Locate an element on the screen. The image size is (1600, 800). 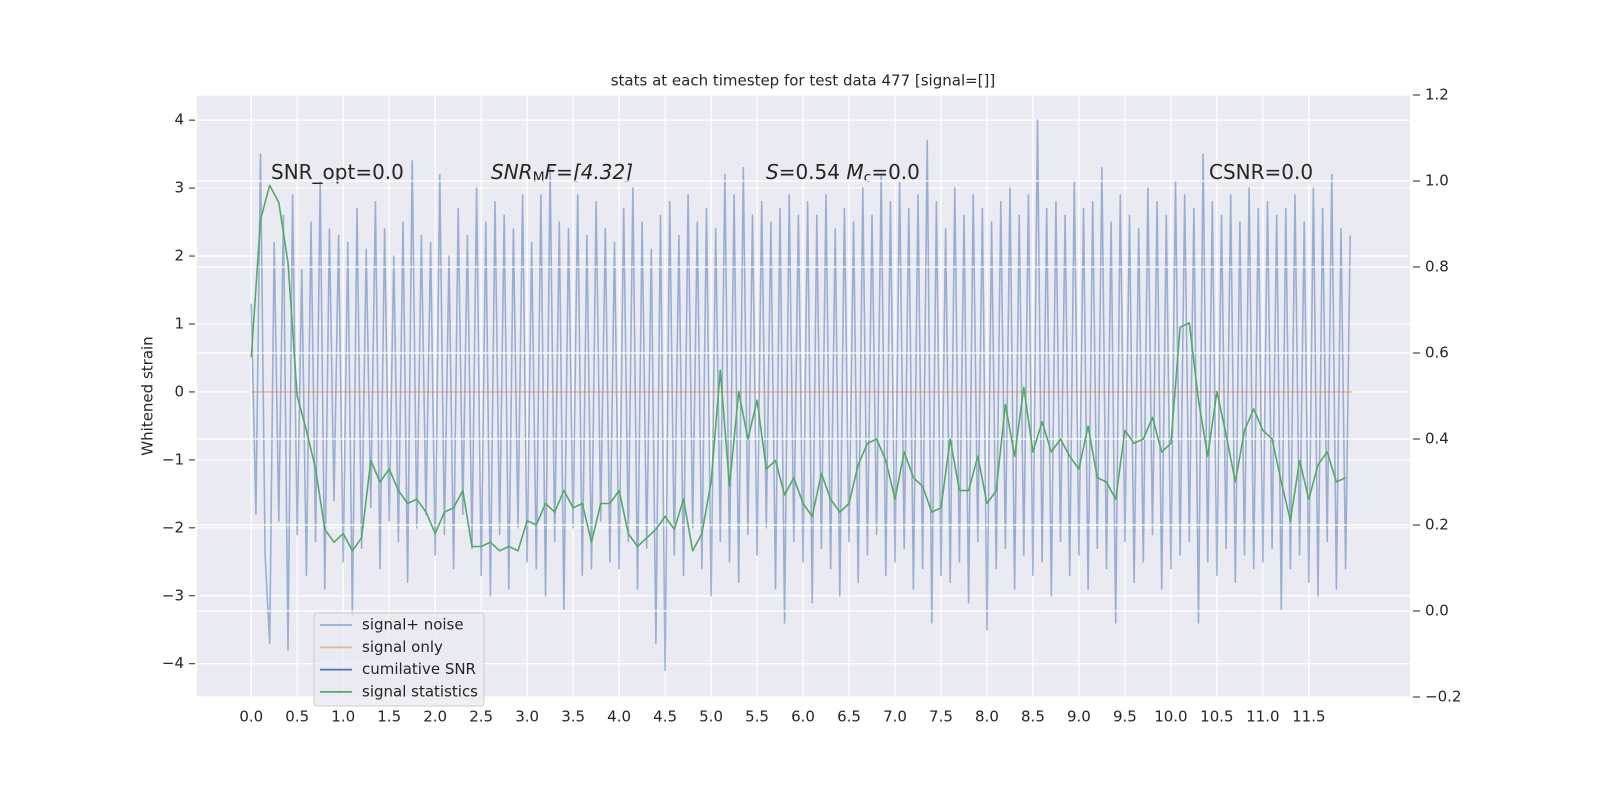
x-tick-label: 8.0 is located at coordinates (987, 717).